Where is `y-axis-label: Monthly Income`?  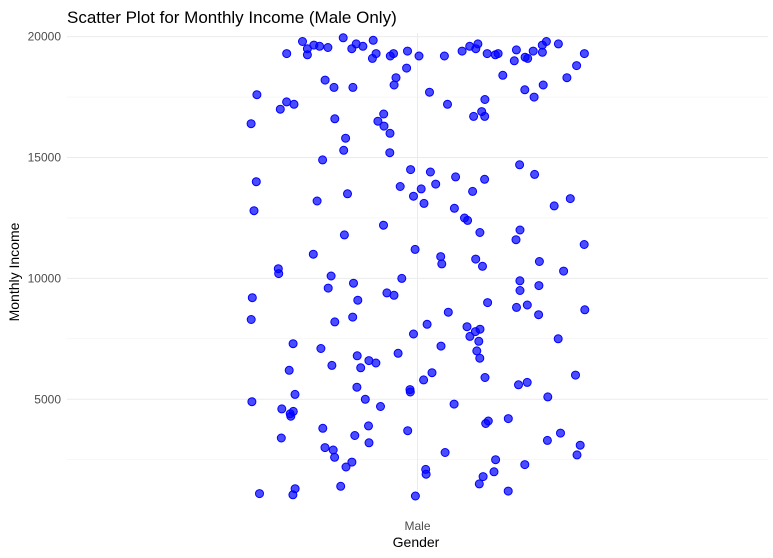 y-axis-label: Monthly Income is located at coordinates (14, 271).